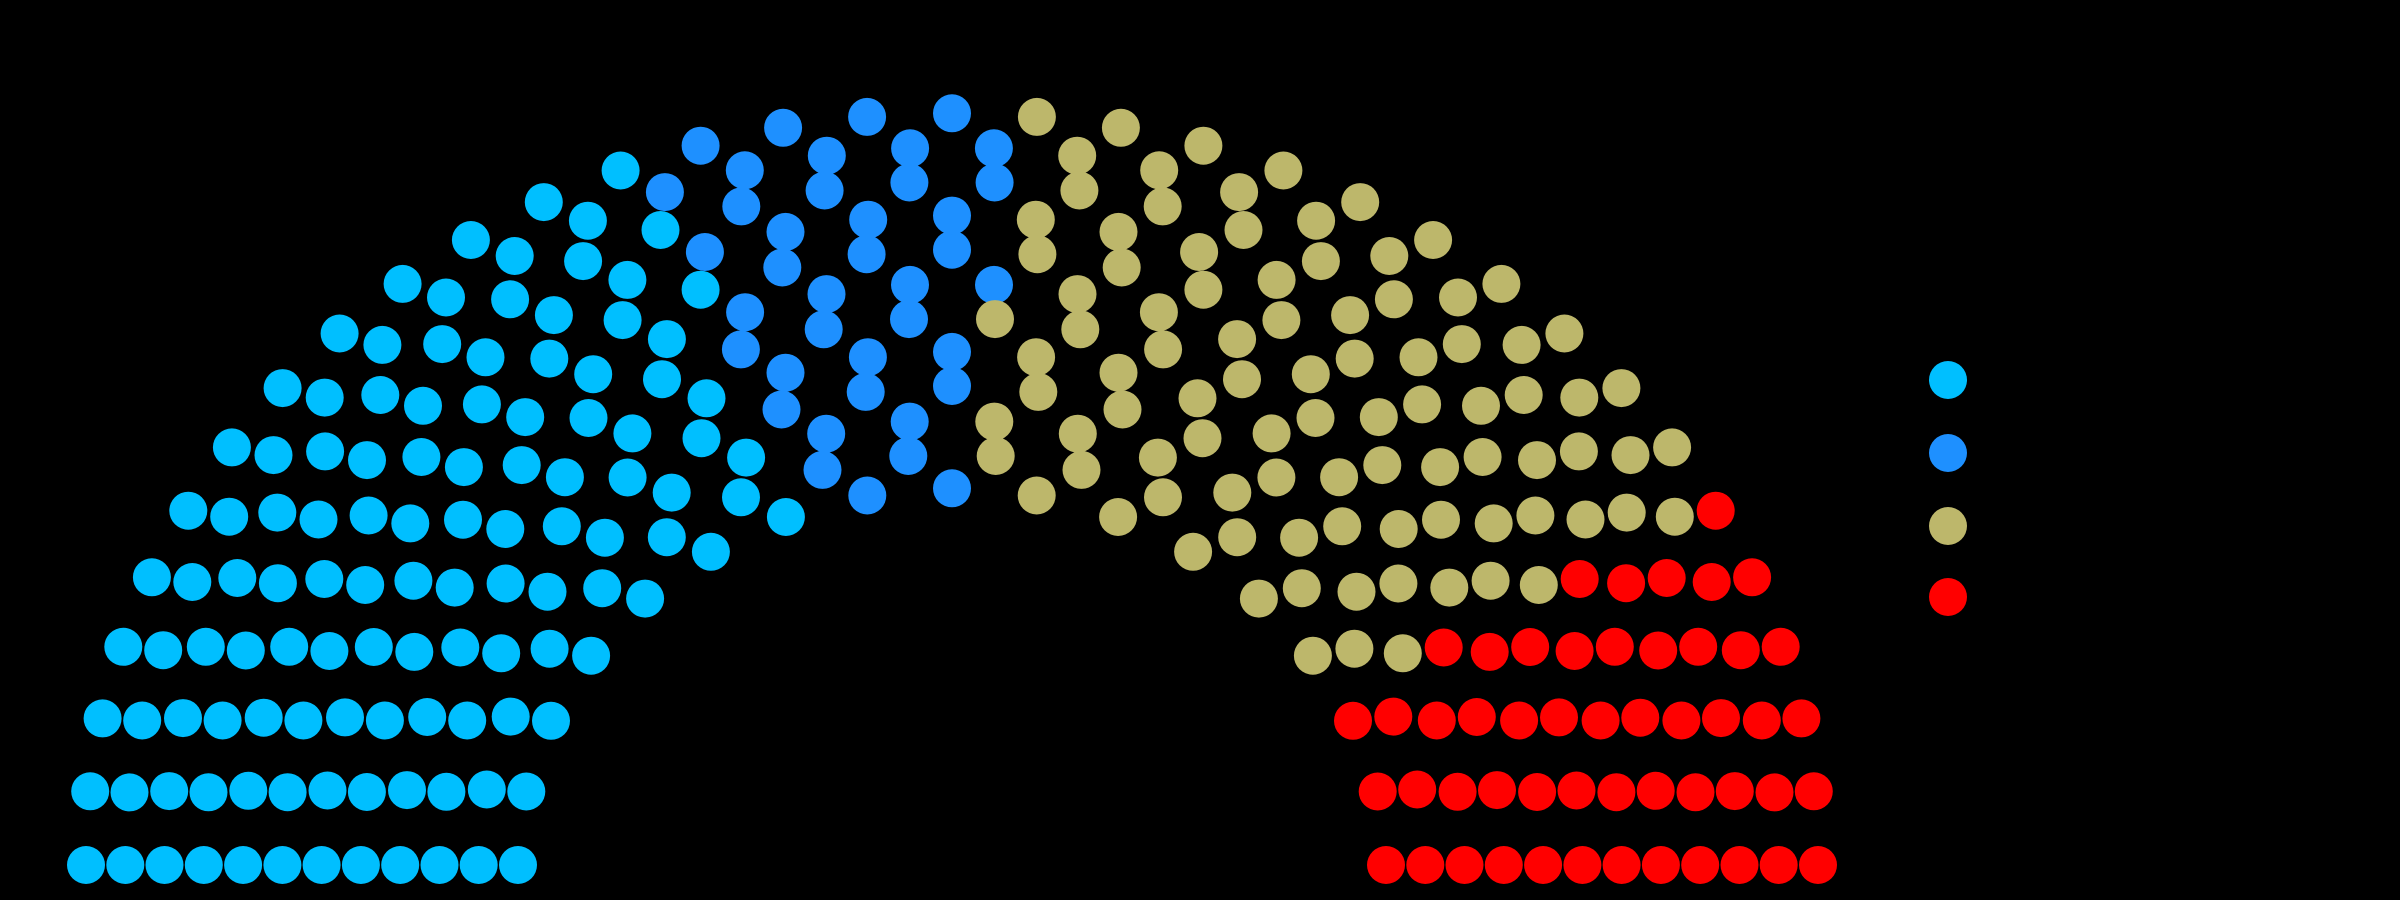  Describe the element at coordinates (1948, 526) in the screenshot. I see `legend-swatch-dark-khaki-party` at that location.